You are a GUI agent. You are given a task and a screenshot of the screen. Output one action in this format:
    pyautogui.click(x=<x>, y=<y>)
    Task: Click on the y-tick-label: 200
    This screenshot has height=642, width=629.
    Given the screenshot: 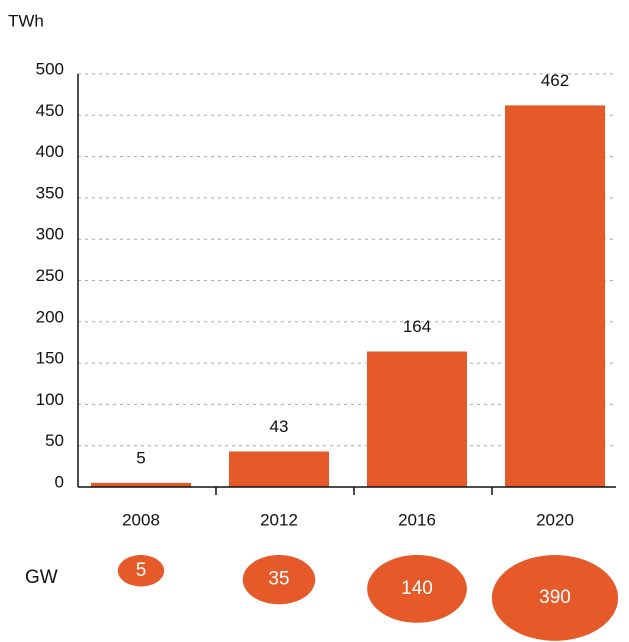 What is the action you would take?
    pyautogui.click(x=50, y=316)
    